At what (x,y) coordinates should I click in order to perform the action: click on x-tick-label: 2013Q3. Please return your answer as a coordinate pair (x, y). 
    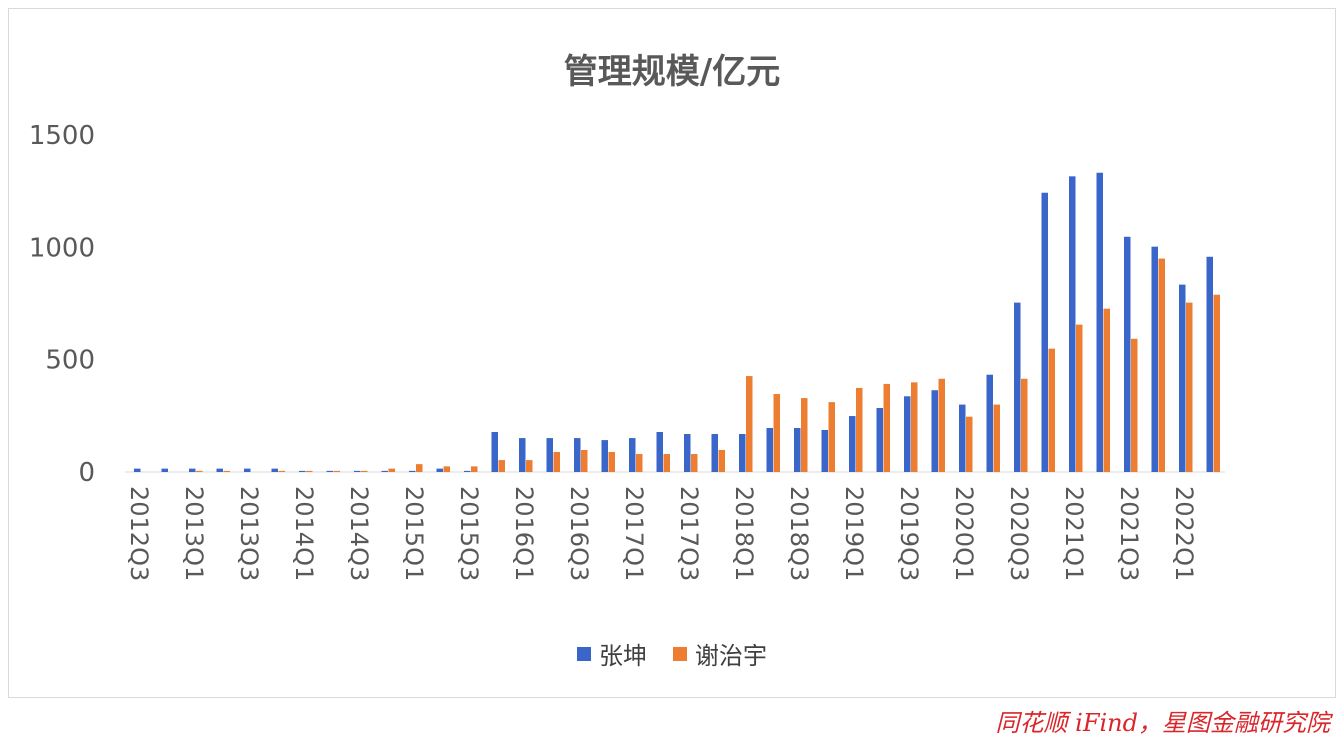
    Looking at the image, I should click on (249, 533).